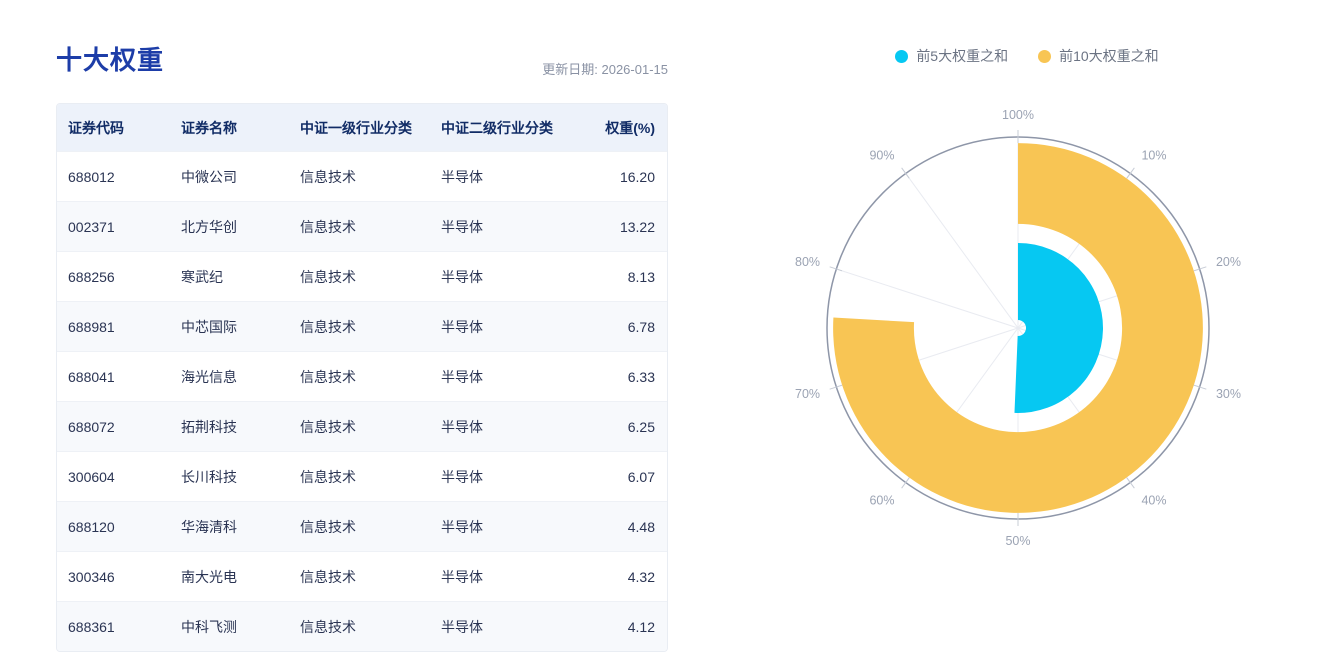  Describe the element at coordinates (962, 56) in the screenshot. I see `legend-label-top5: 前5大权重之和` at that location.